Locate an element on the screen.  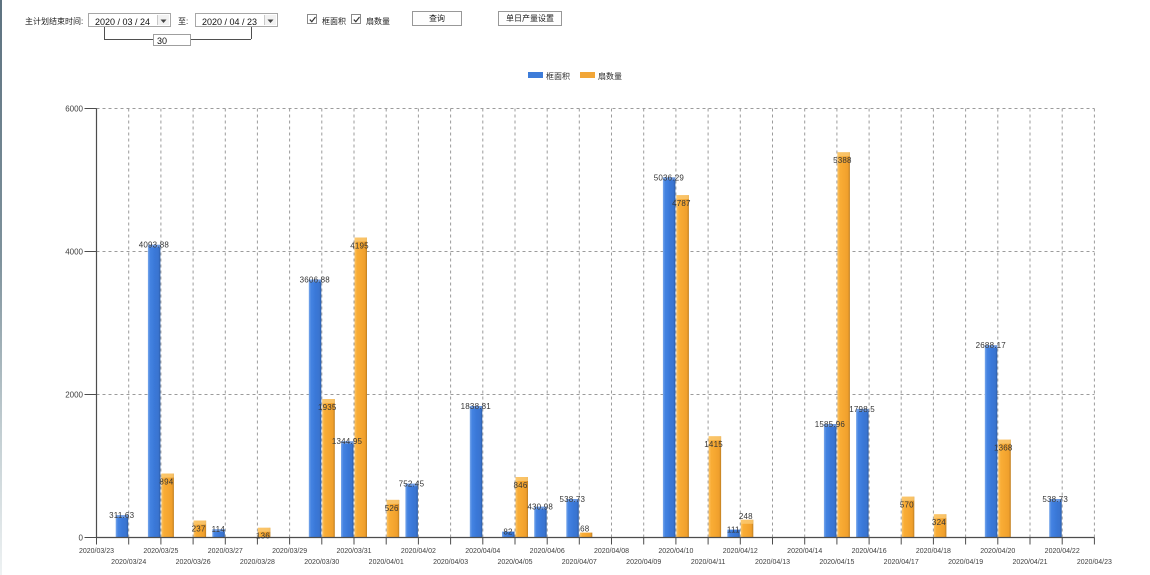
svg-text: 2020/03/27 is located at coordinates (225, 551).